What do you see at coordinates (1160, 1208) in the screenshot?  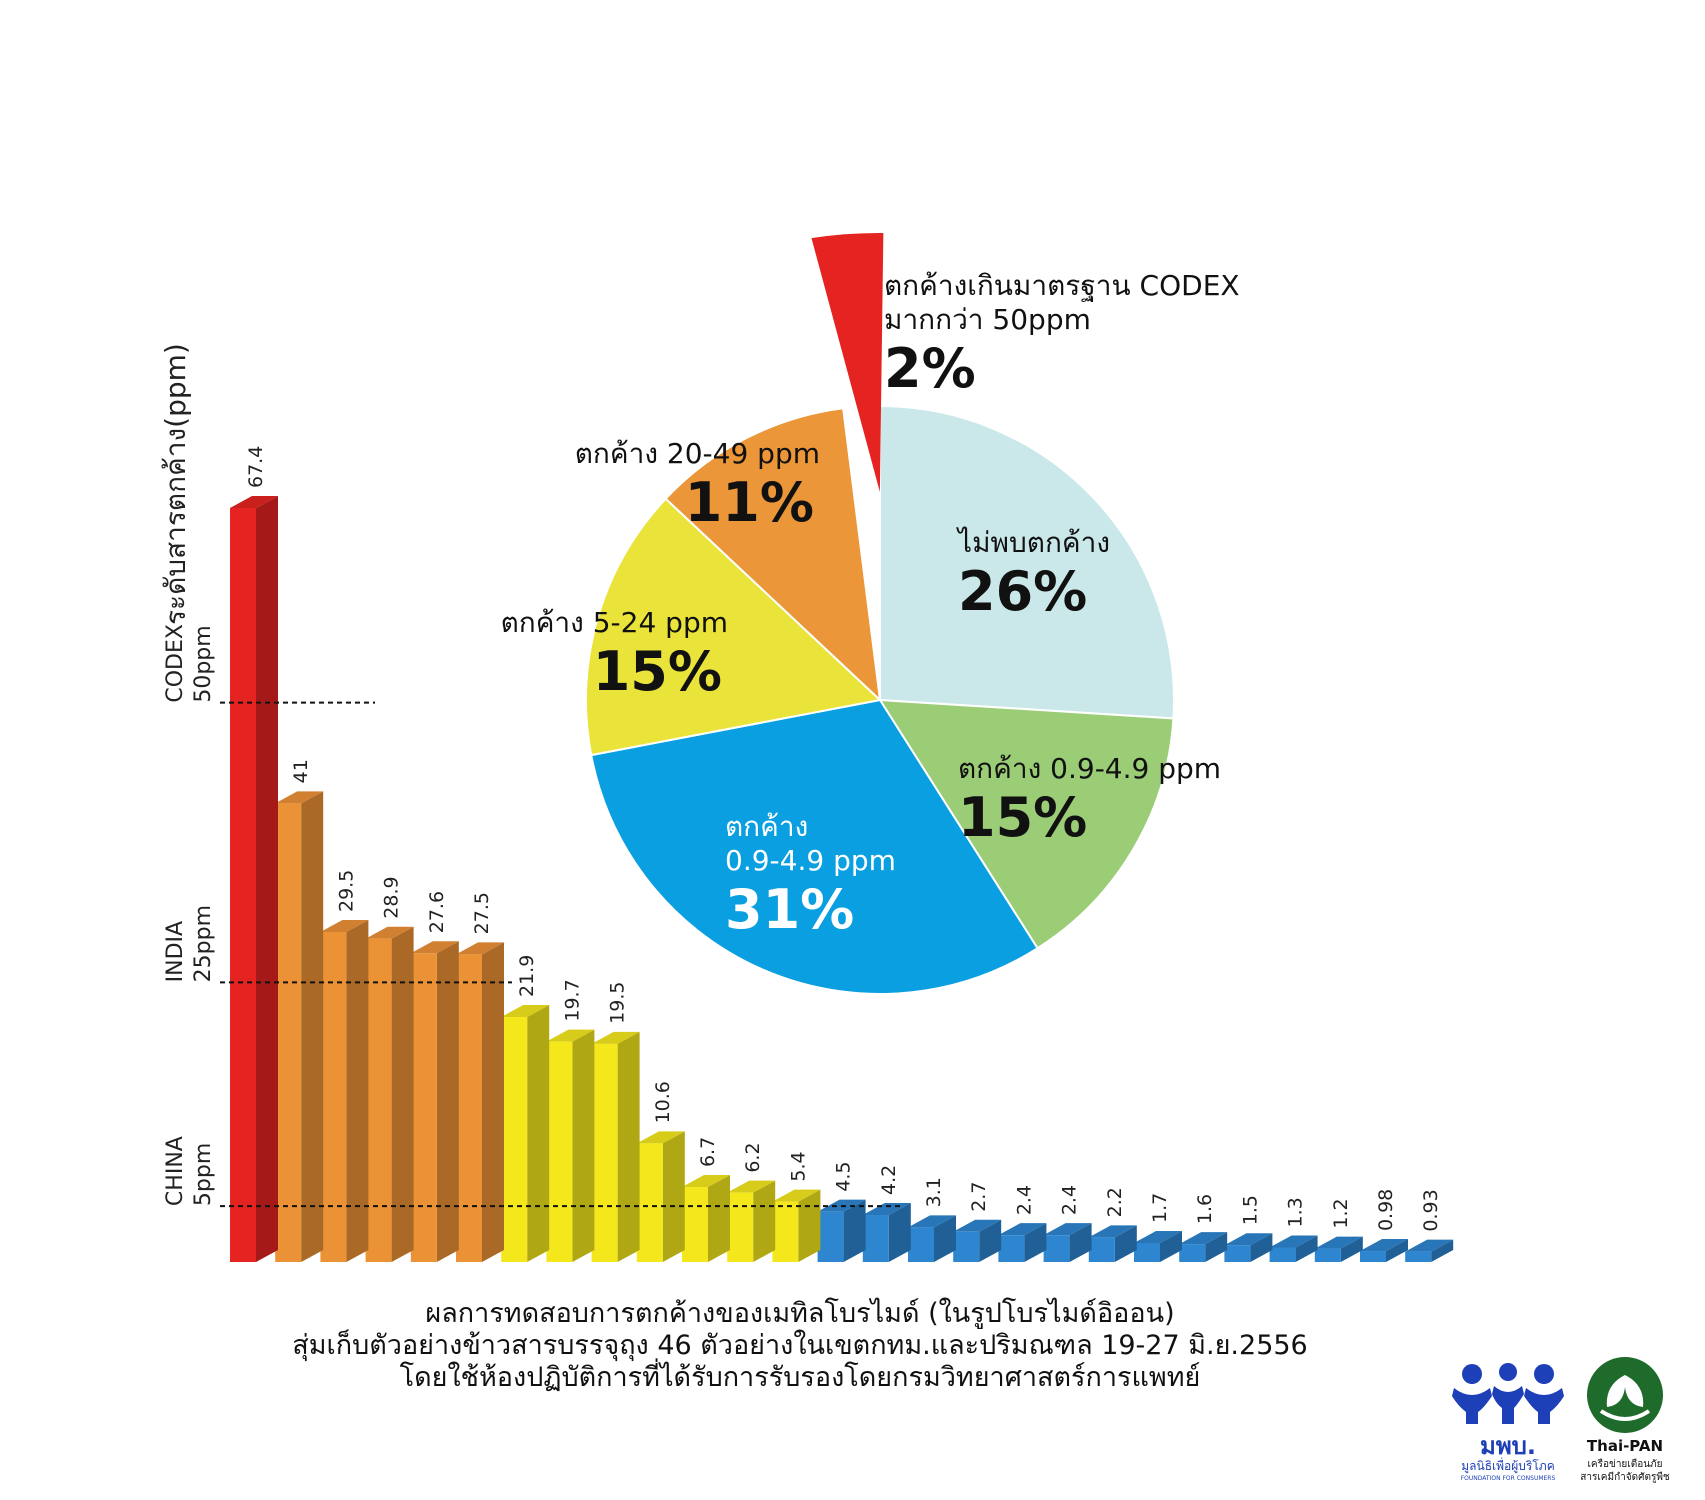 I see `bar-value-label: 1.7` at bounding box center [1160, 1208].